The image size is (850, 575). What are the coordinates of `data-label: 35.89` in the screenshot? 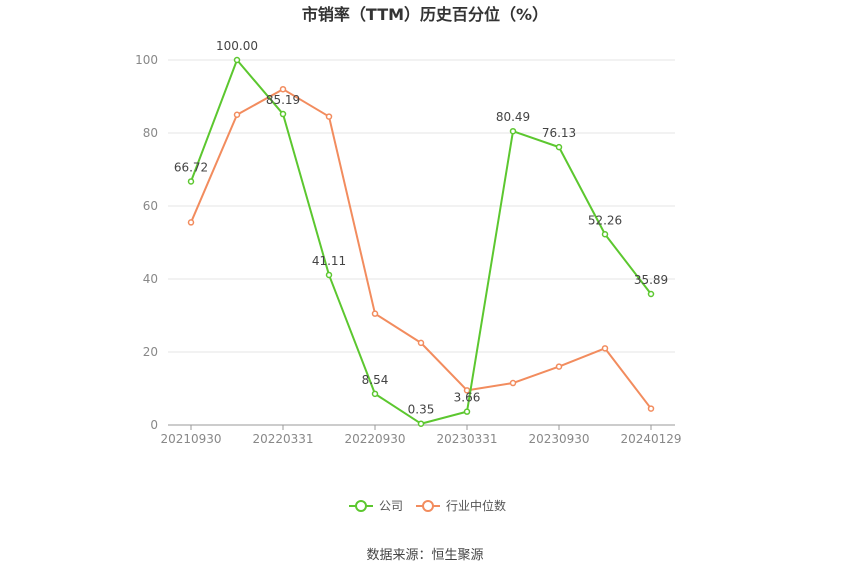 It's located at (651, 280).